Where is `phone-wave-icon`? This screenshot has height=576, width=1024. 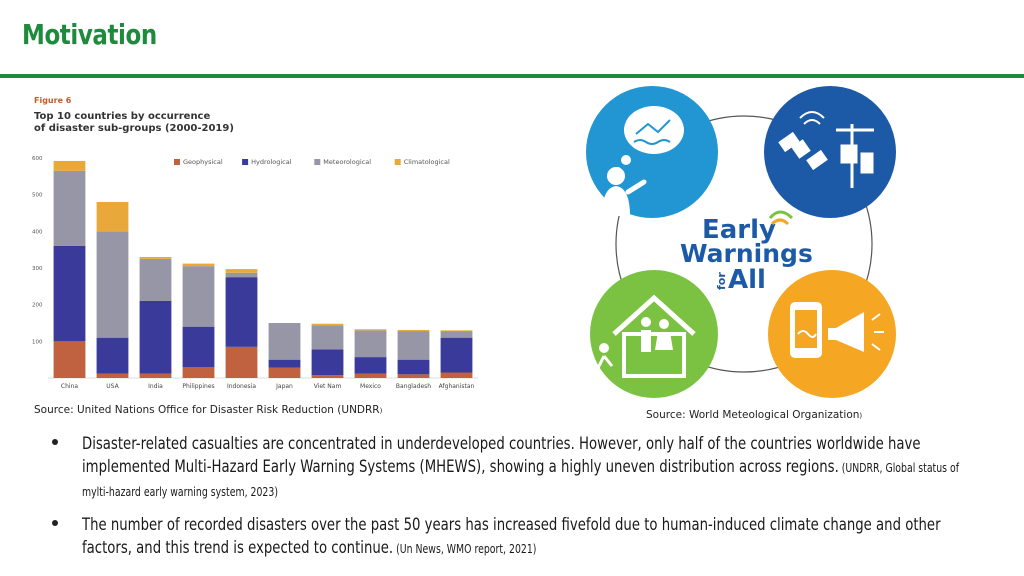
phone-wave-icon is located at coordinates (807, 334).